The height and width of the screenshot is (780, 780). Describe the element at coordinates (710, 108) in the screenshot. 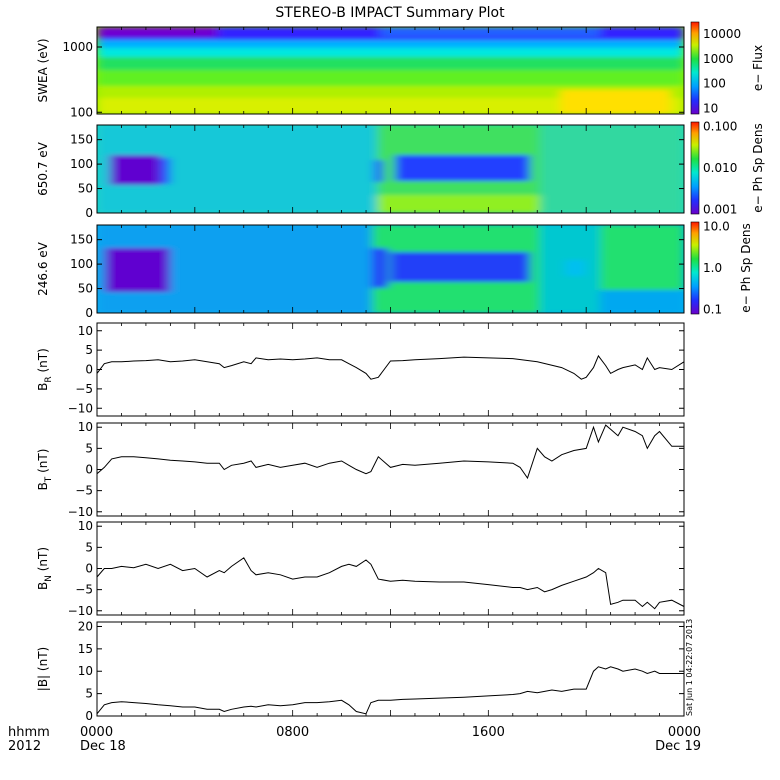

I see `colorbar-tick-label: 10` at that location.